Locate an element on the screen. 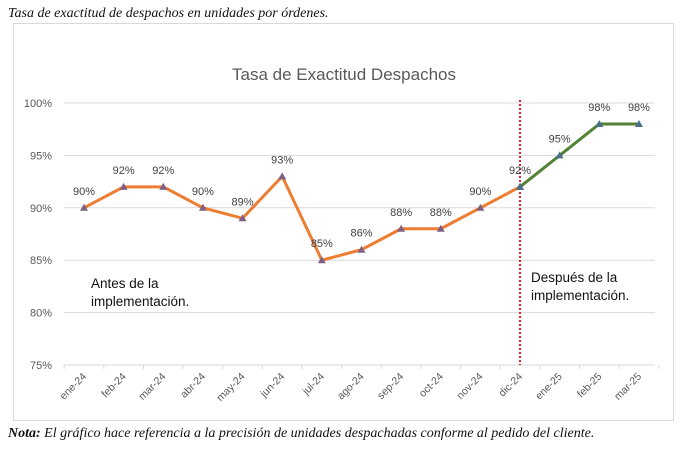  x-tick-label: dic-24 is located at coordinates (510, 385).